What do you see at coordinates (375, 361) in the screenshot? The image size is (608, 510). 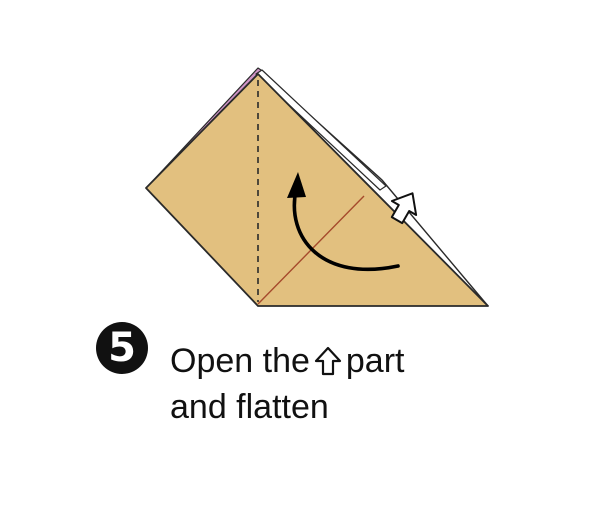 I see `instruction-text-after: part` at bounding box center [375, 361].